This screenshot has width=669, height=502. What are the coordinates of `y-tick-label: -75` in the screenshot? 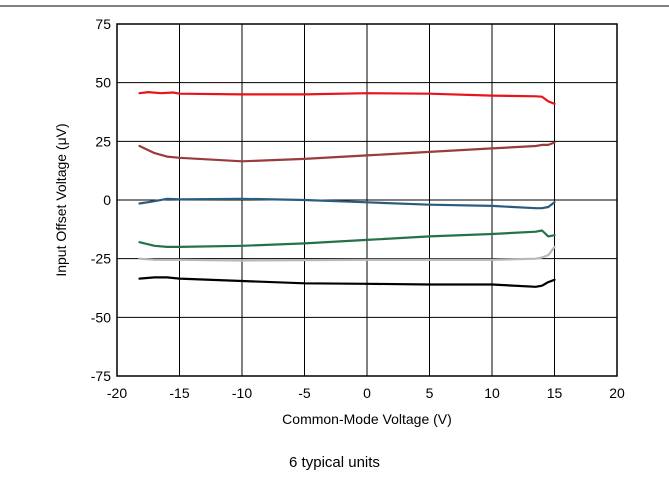 It's located at (101, 376).